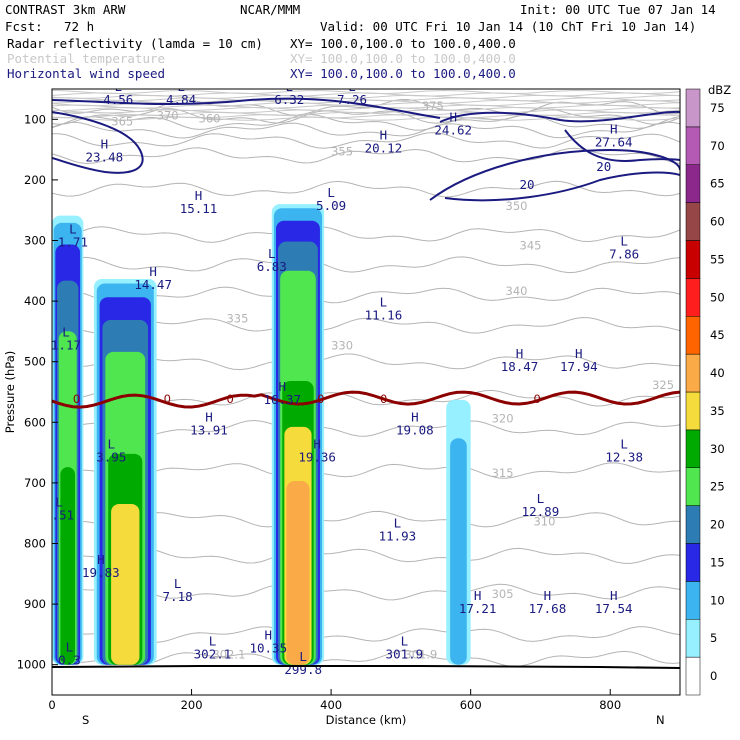 The image size is (740, 740). I want to click on freezing-level-line, so click(366, 399).